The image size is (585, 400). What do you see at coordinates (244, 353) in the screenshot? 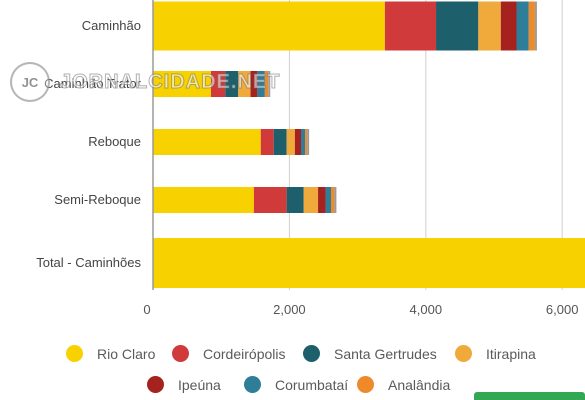
I see `legend-label-1: Cordeirópolis` at bounding box center [244, 353].